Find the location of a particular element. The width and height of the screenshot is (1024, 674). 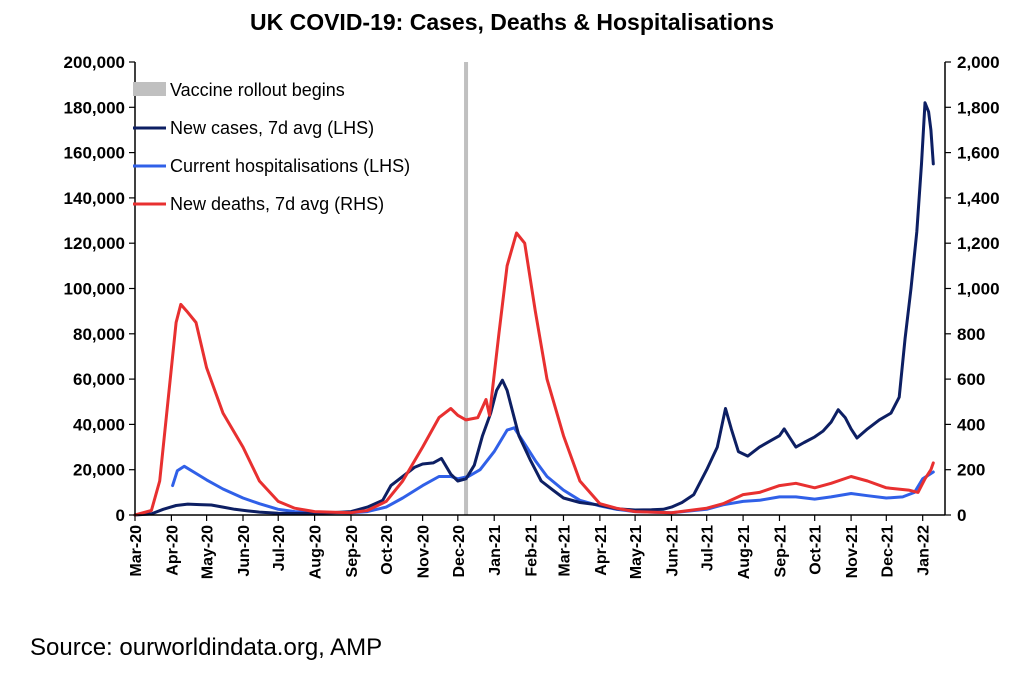

y-right-tick-label: 1,000 is located at coordinates (978, 289).